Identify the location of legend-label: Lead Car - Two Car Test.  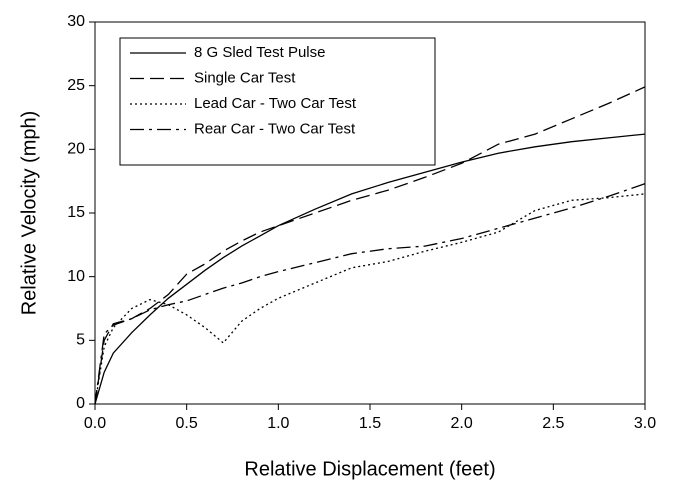
(275, 103).